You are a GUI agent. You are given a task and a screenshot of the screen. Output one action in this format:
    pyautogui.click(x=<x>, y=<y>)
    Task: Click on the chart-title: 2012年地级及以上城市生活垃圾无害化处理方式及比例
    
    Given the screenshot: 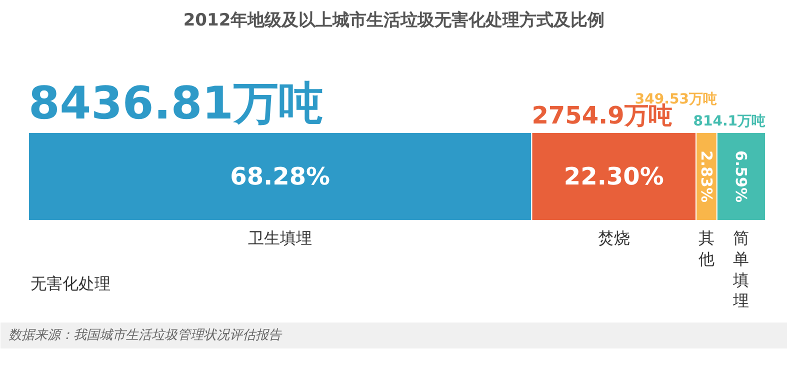 What is the action you would take?
    pyautogui.click(x=394, y=20)
    